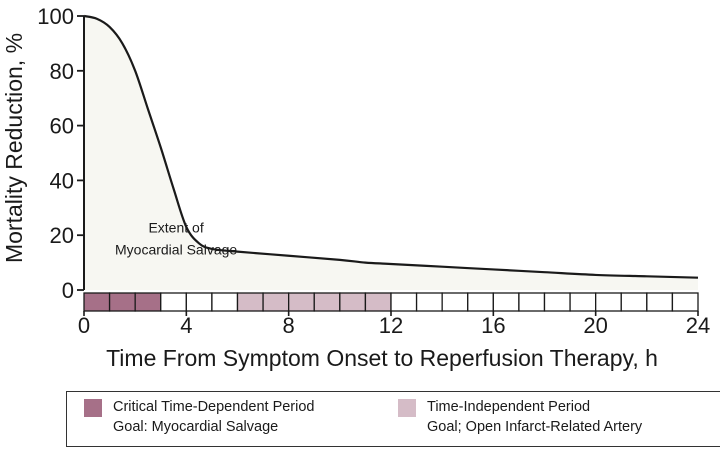 Image resolution: width=720 pixels, height=451 pixels. I want to click on y-tick-label: 100, so click(55, 16).